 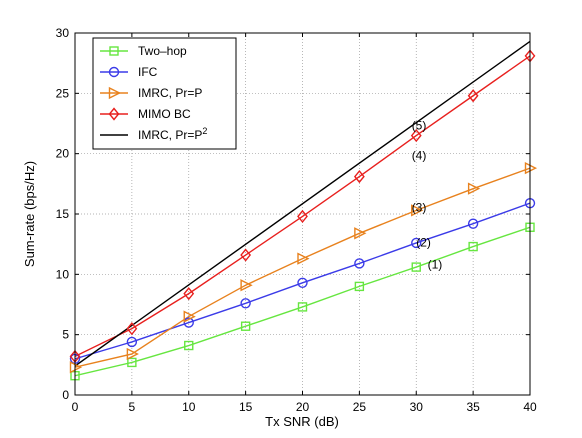 What do you see at coordinates (75, 407) in the screenshot?
I see `x-tick-label: 0` at bounding box center [75, 407].